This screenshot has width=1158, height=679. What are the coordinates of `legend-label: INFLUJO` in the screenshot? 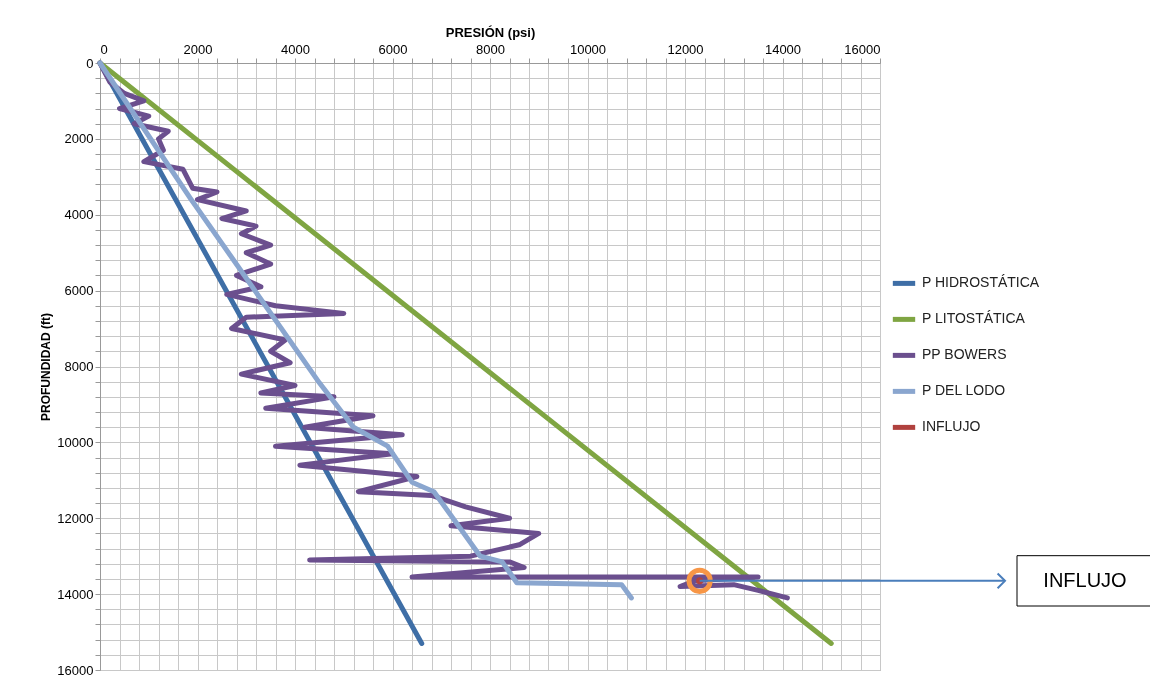 It's located at (951, 426).